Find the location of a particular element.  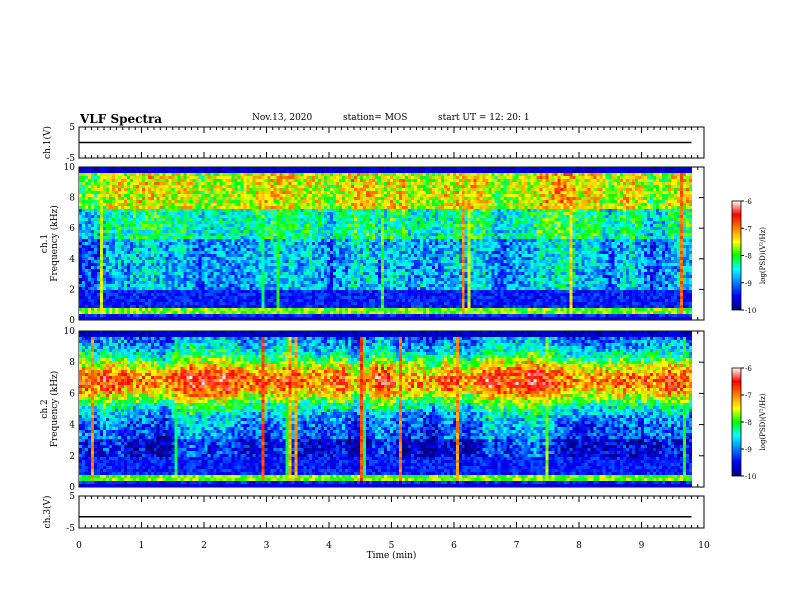

x-tick-label: 3 is located at coordinates (267, 546).